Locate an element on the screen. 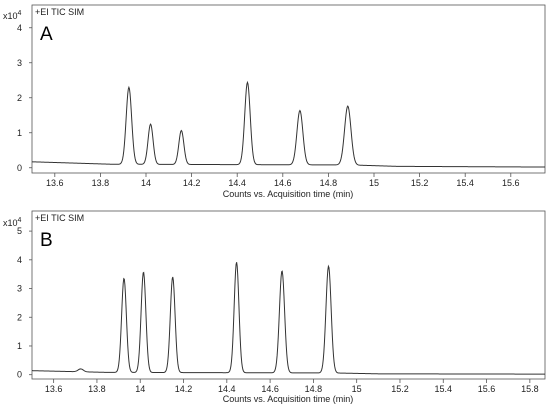 The image size is (550, 408). panel-a-y-tick-label: 3 is located at coordinates (19, 63).